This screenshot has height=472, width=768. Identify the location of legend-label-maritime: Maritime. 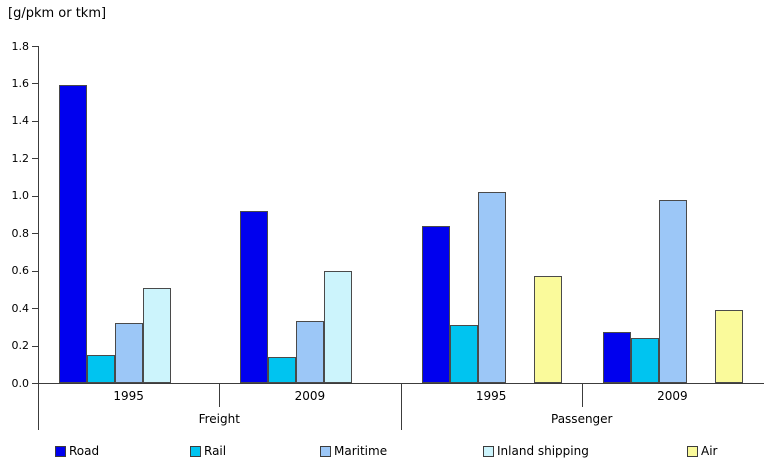
(361, 451).